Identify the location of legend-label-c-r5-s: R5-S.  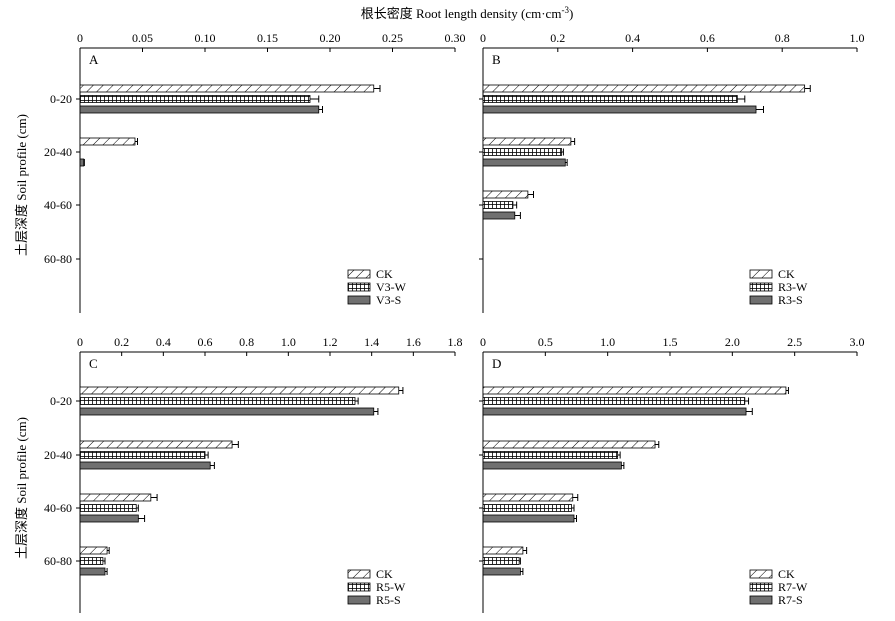
(388, 600).